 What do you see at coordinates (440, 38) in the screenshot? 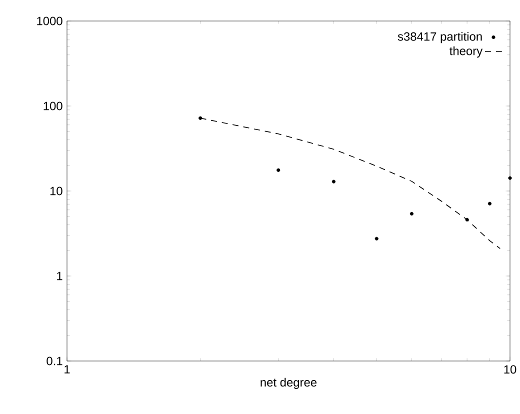
I see `legend-label: s38417 partition` at bounding box center [440, 38].